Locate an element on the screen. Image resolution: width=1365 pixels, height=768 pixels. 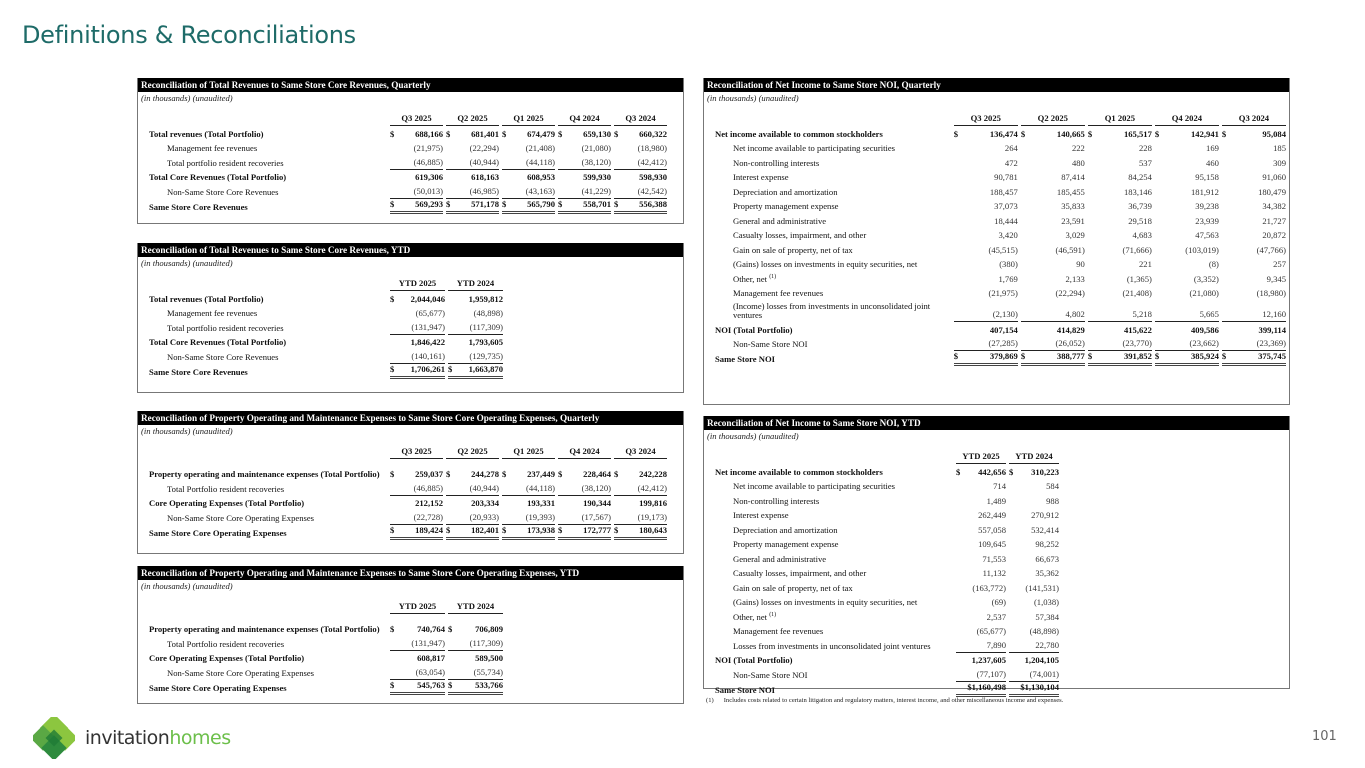
cell-value: 309 is located at coordinates (1279, 162).